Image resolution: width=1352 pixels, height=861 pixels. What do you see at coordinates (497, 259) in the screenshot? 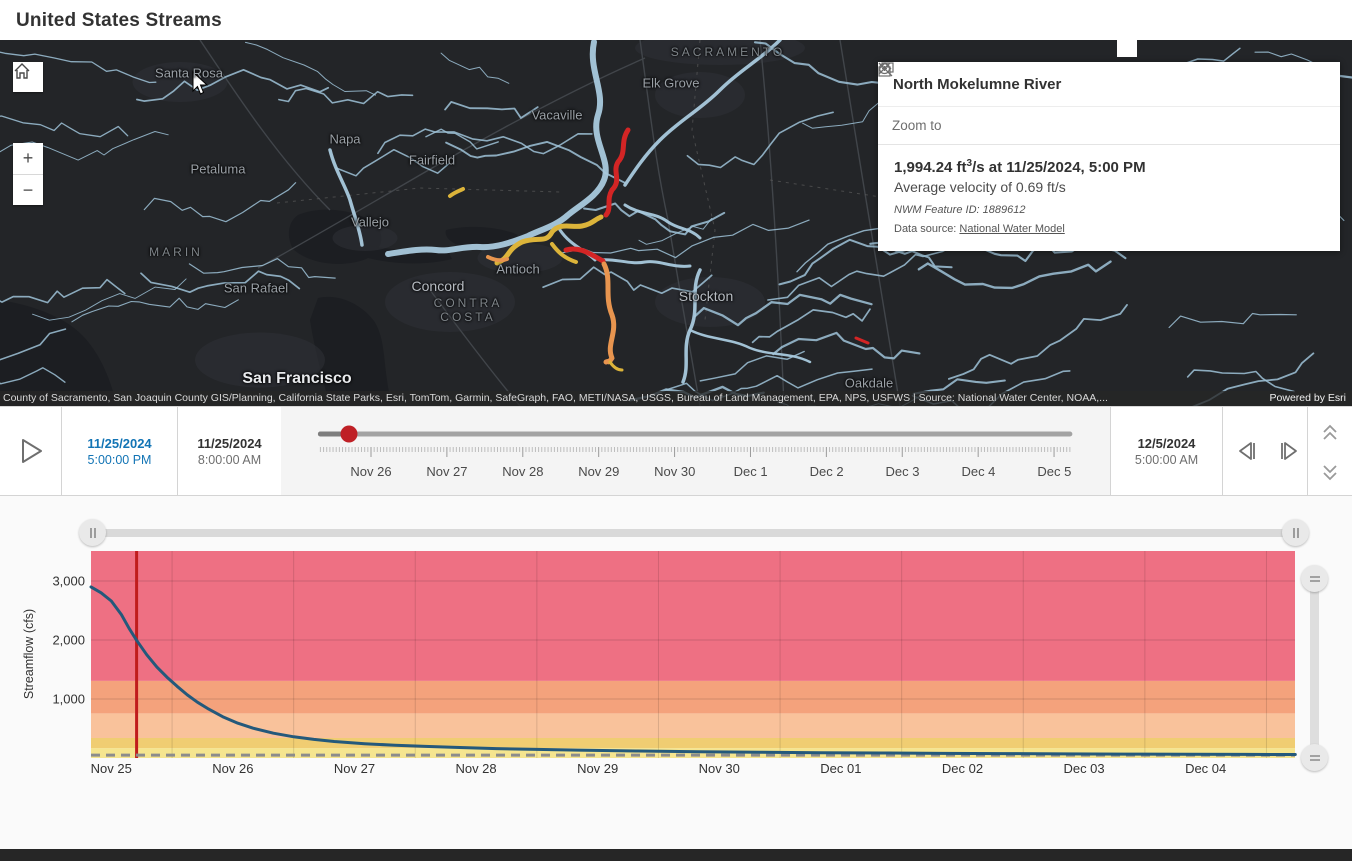
I see `stream-highlight-orange-small` at bounding box center [497, 259].